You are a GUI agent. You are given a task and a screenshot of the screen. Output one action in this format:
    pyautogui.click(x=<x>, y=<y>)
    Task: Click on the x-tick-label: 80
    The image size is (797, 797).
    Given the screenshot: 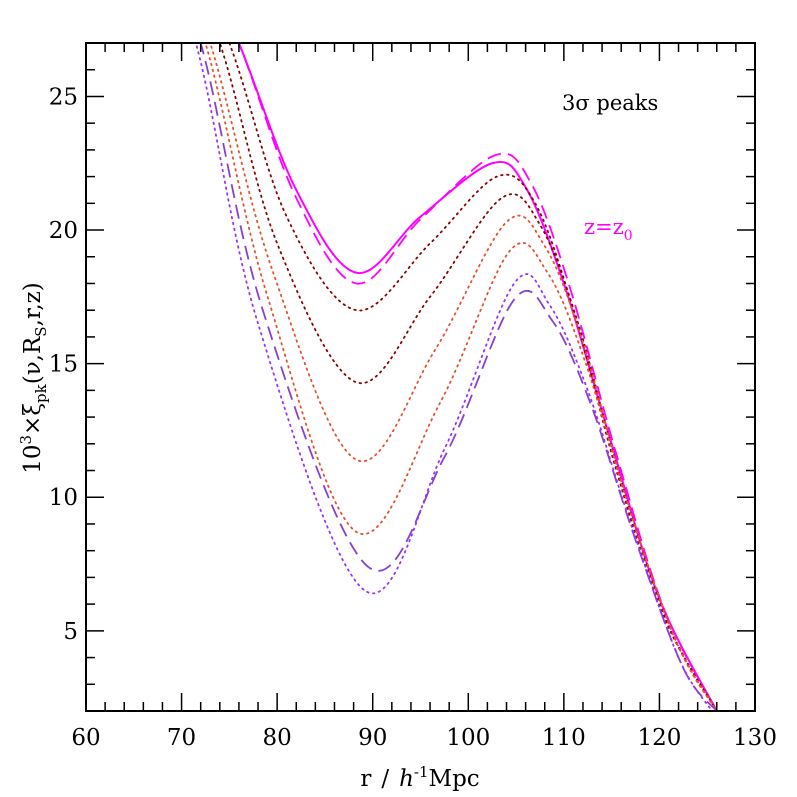 What is the action you would take?
    pyautogui.click(x=277, y=738)
    